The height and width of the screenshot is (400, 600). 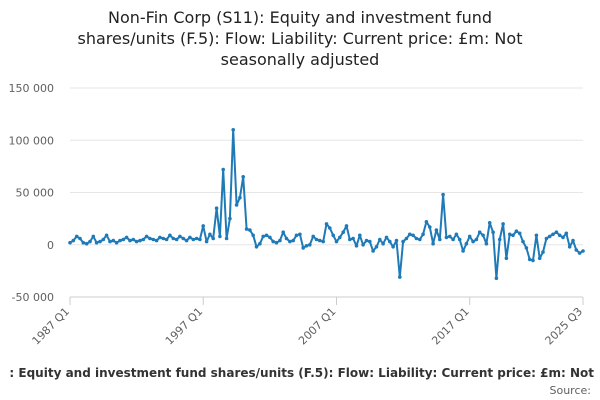 I want to click on chart-title-line-3: seasonally adjusted, so click(x=300, y=59).